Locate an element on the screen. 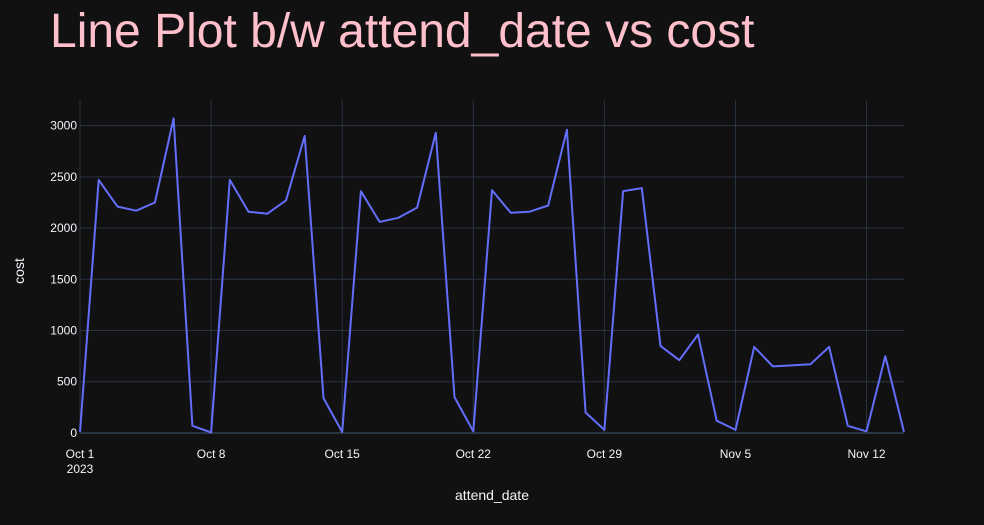 The width and height of the screenshot is (984, 525). y-tick-label: 3000 is located at coordinates (63, 126).